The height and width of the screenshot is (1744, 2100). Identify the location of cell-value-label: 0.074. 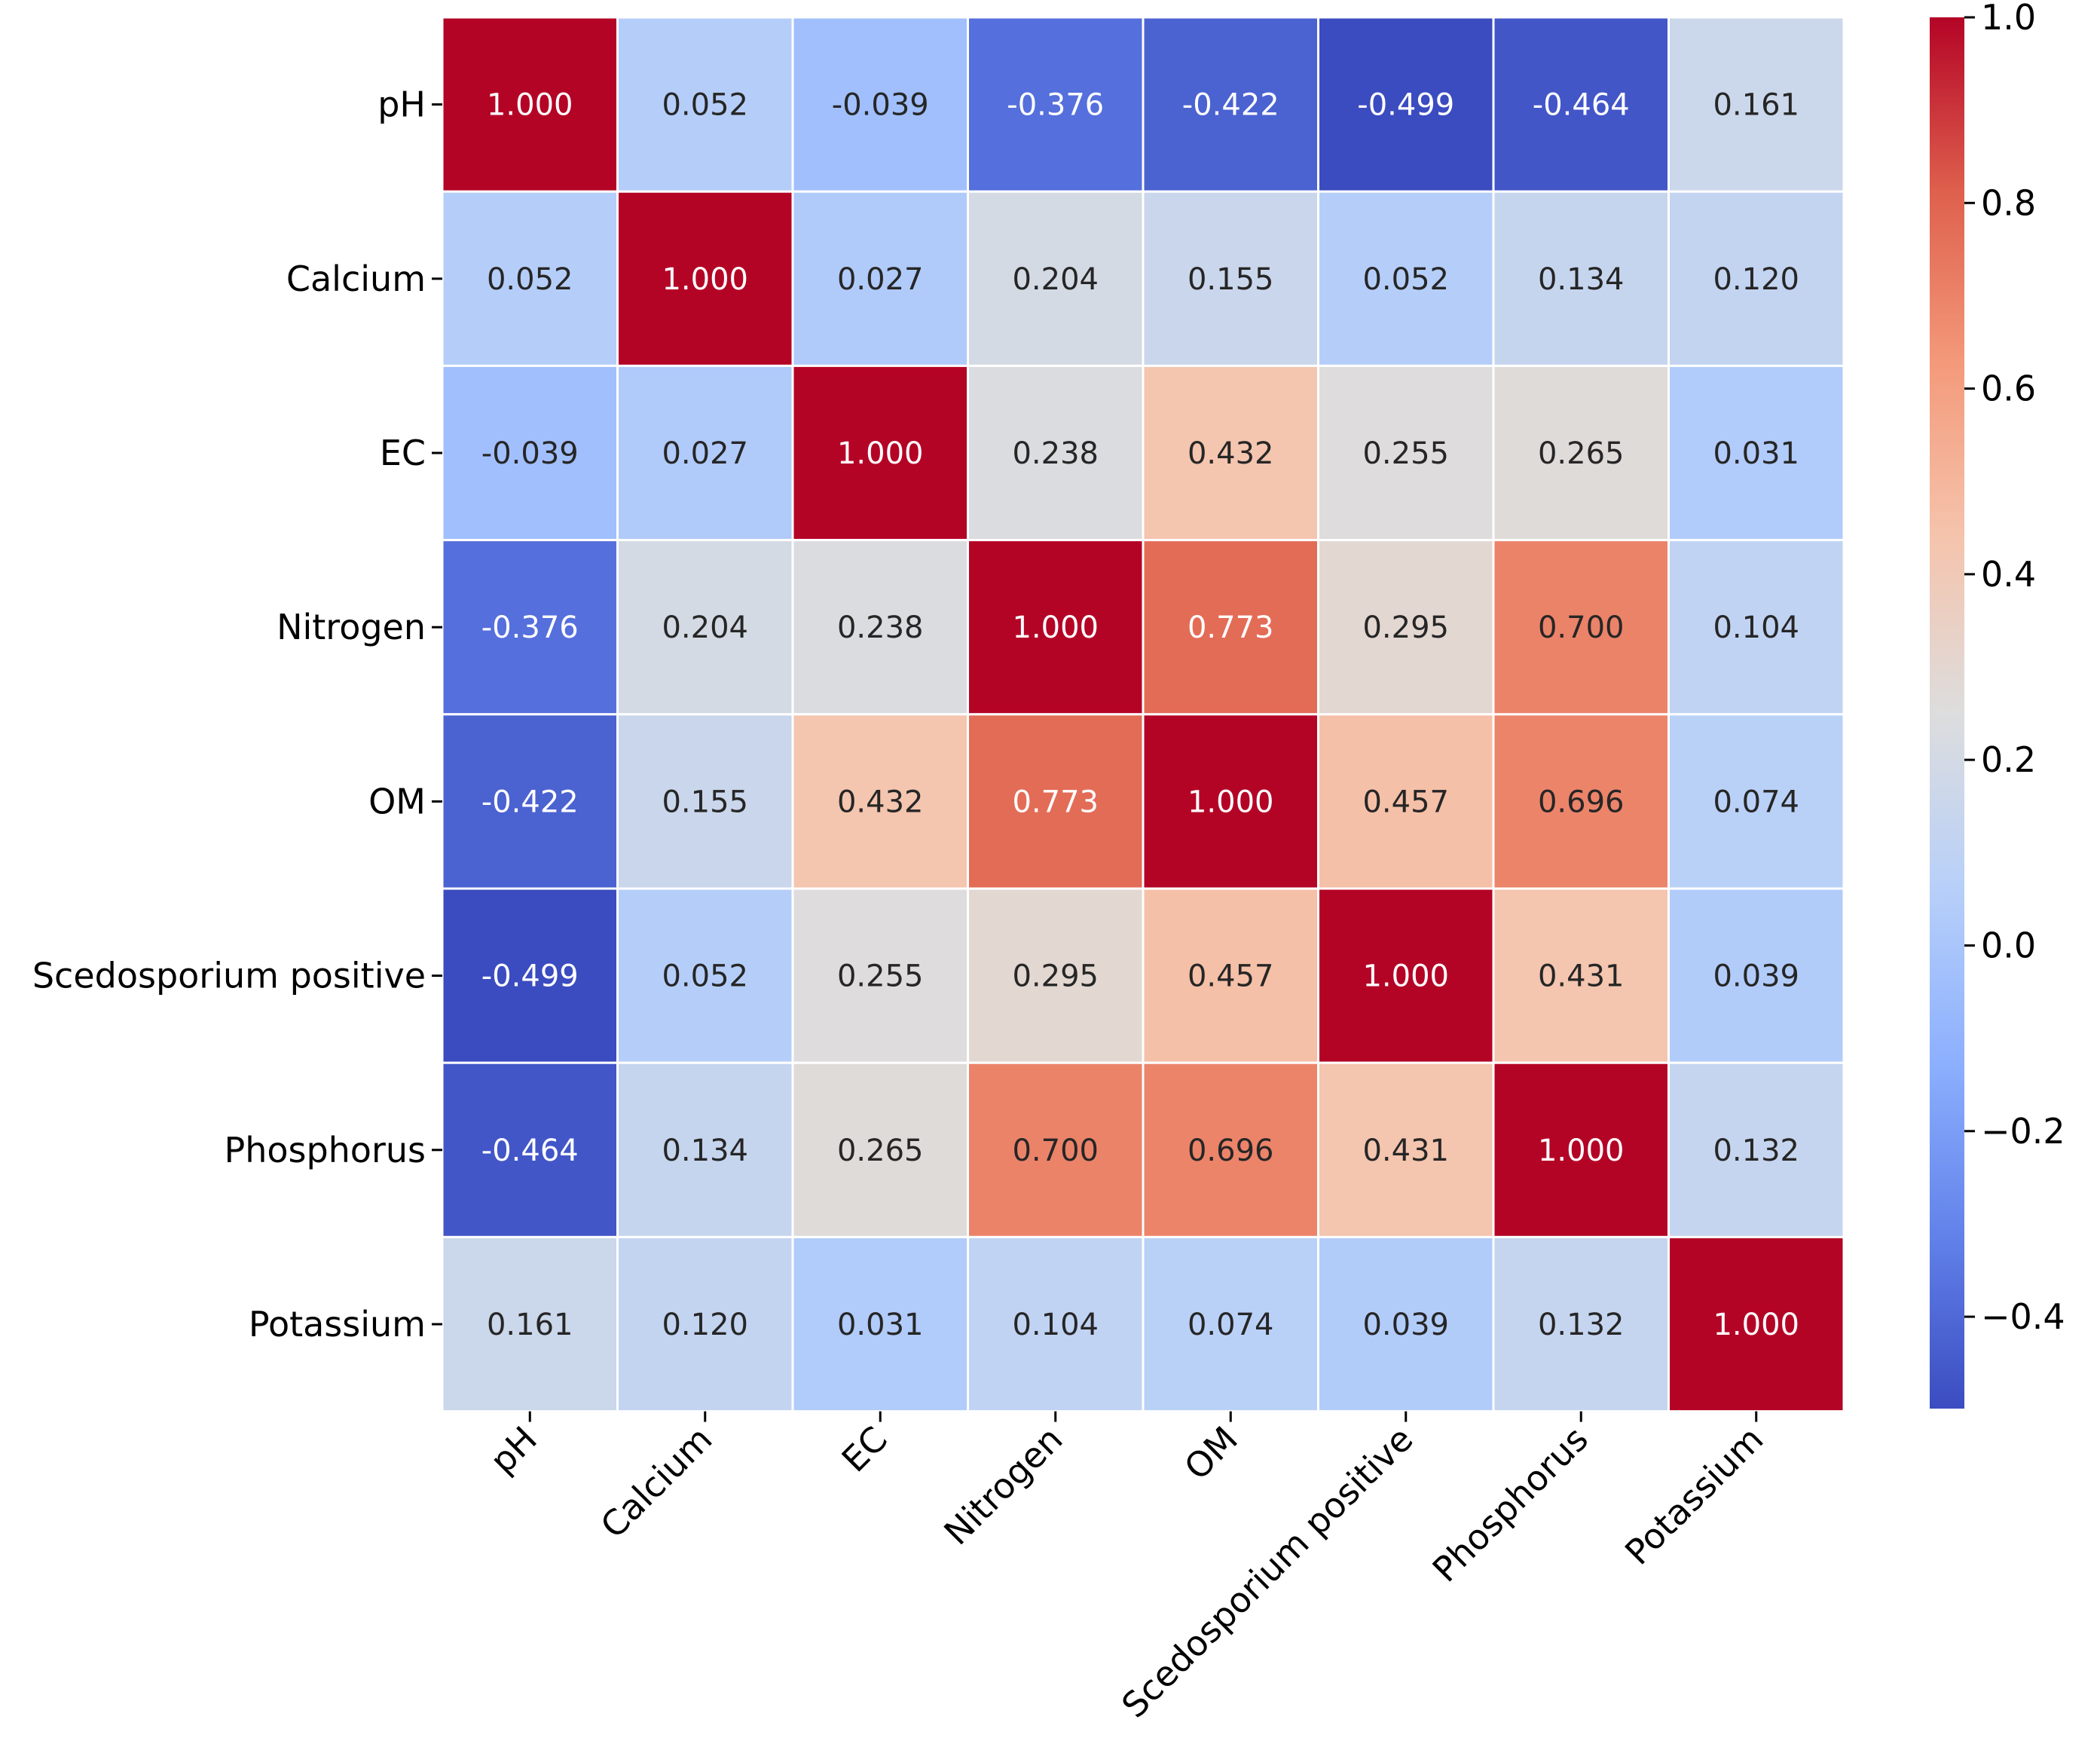
(1231, 1325).